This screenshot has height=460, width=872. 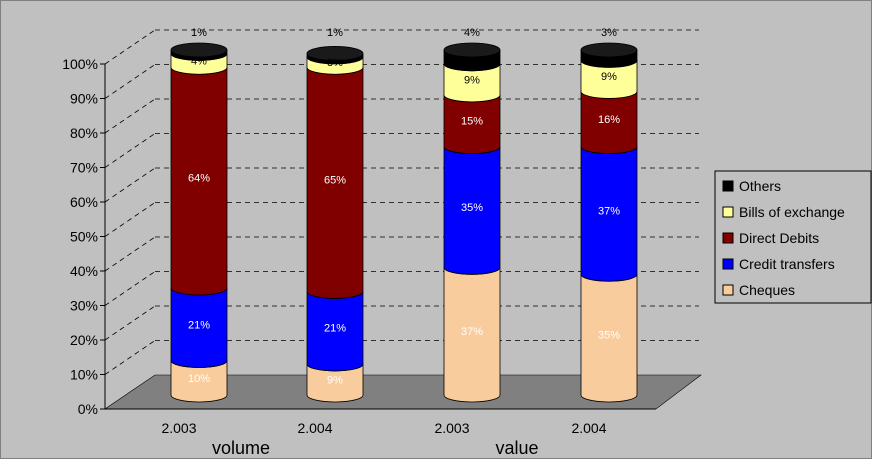 I want to click on y-tick-label: 20%, so click(x=84, y=340).